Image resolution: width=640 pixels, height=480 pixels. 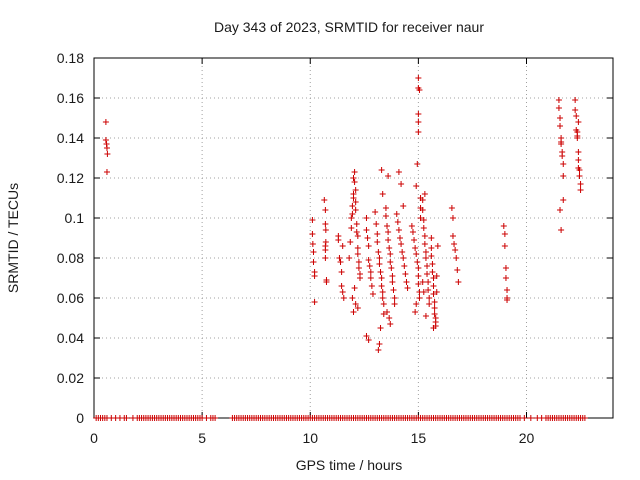 I want to click on y-tick-label: 0.12, so click(x=70, y=178).